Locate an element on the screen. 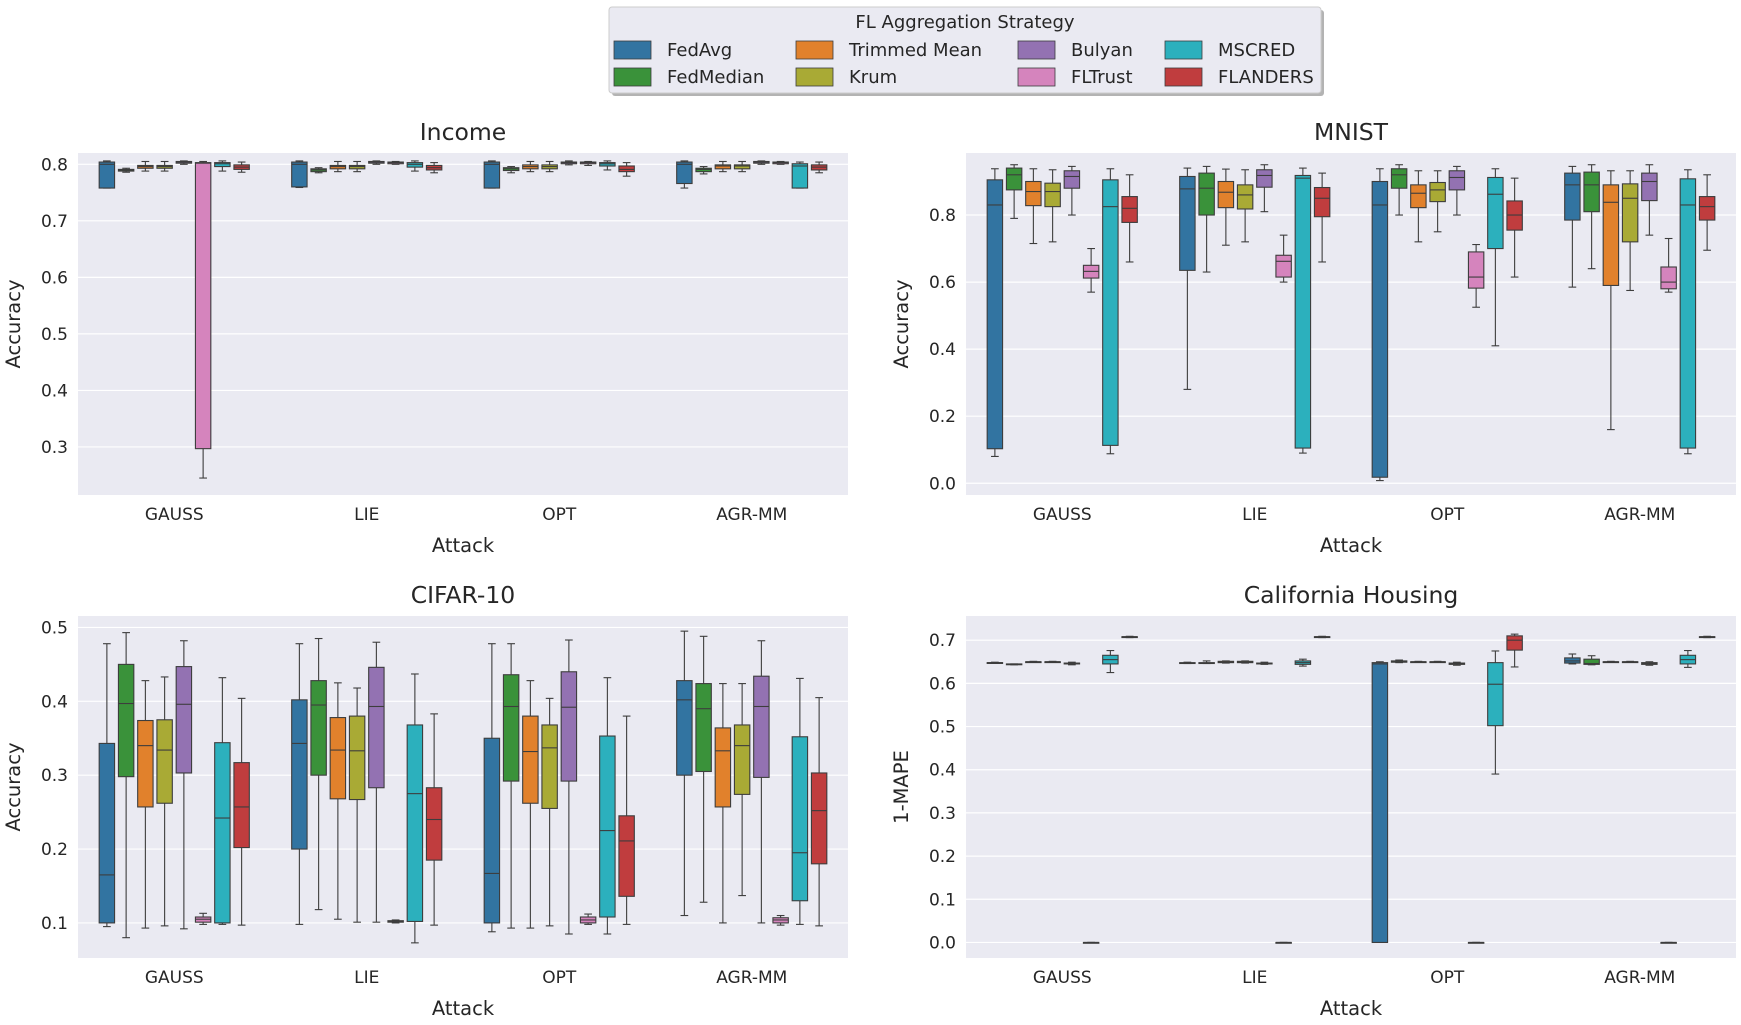  chart-title: California Housing is located at coordinates (1351, 595).